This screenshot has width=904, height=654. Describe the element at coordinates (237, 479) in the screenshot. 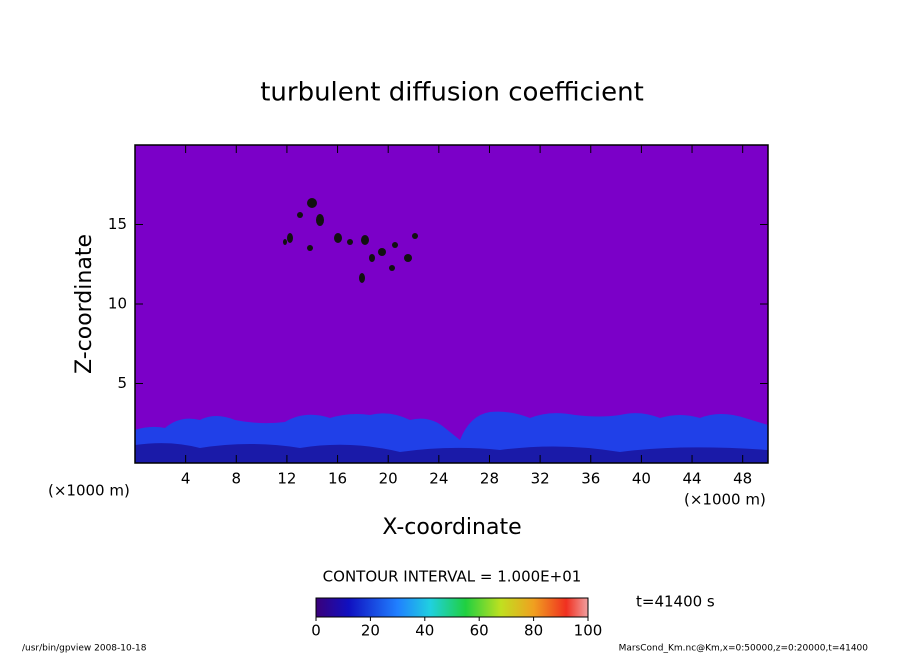

I see `x-tick-label: 8` at that location.